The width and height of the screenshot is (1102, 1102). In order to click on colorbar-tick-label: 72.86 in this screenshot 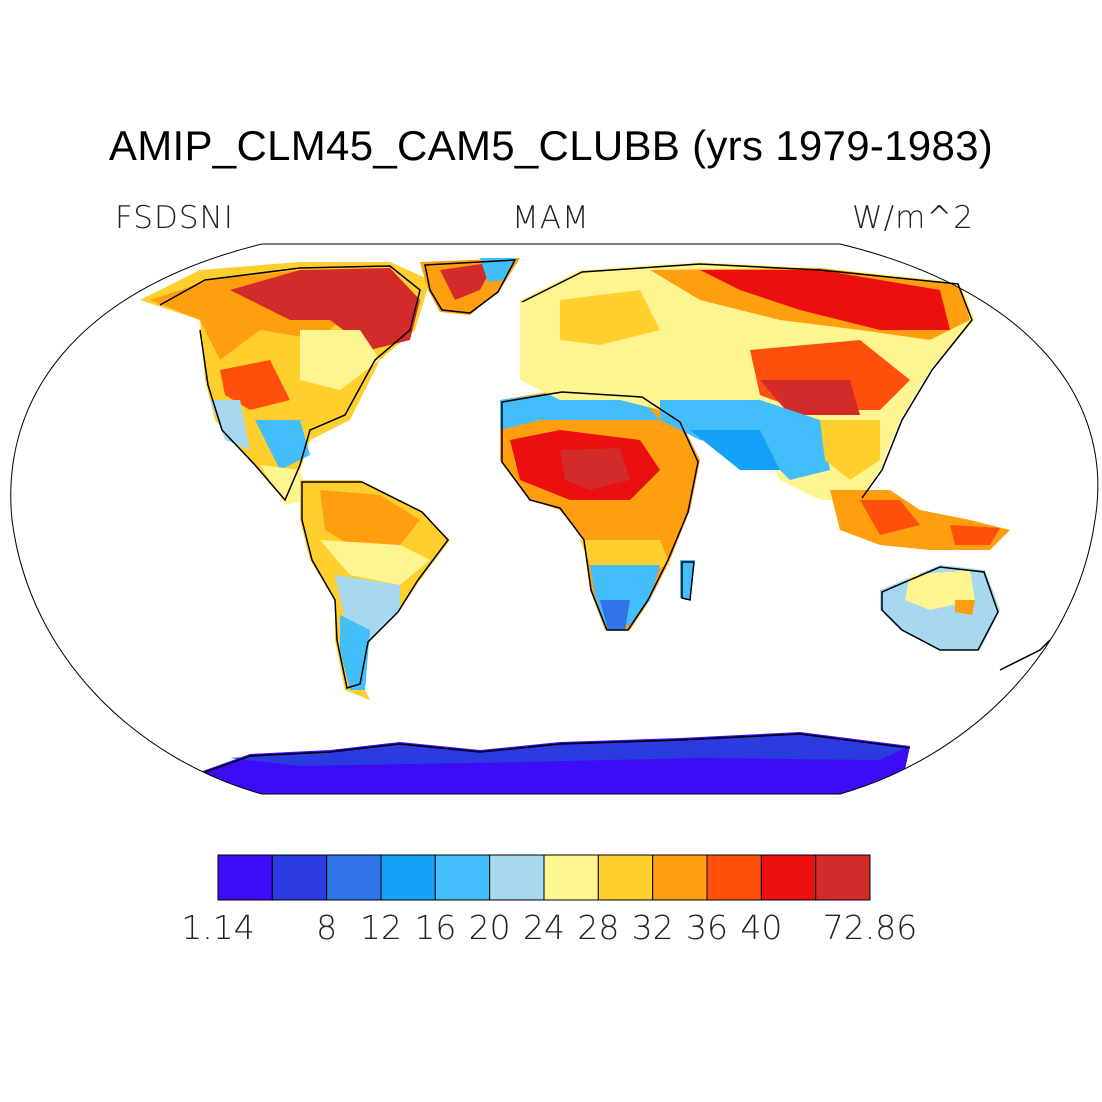, I will do `click(870, 927)`.